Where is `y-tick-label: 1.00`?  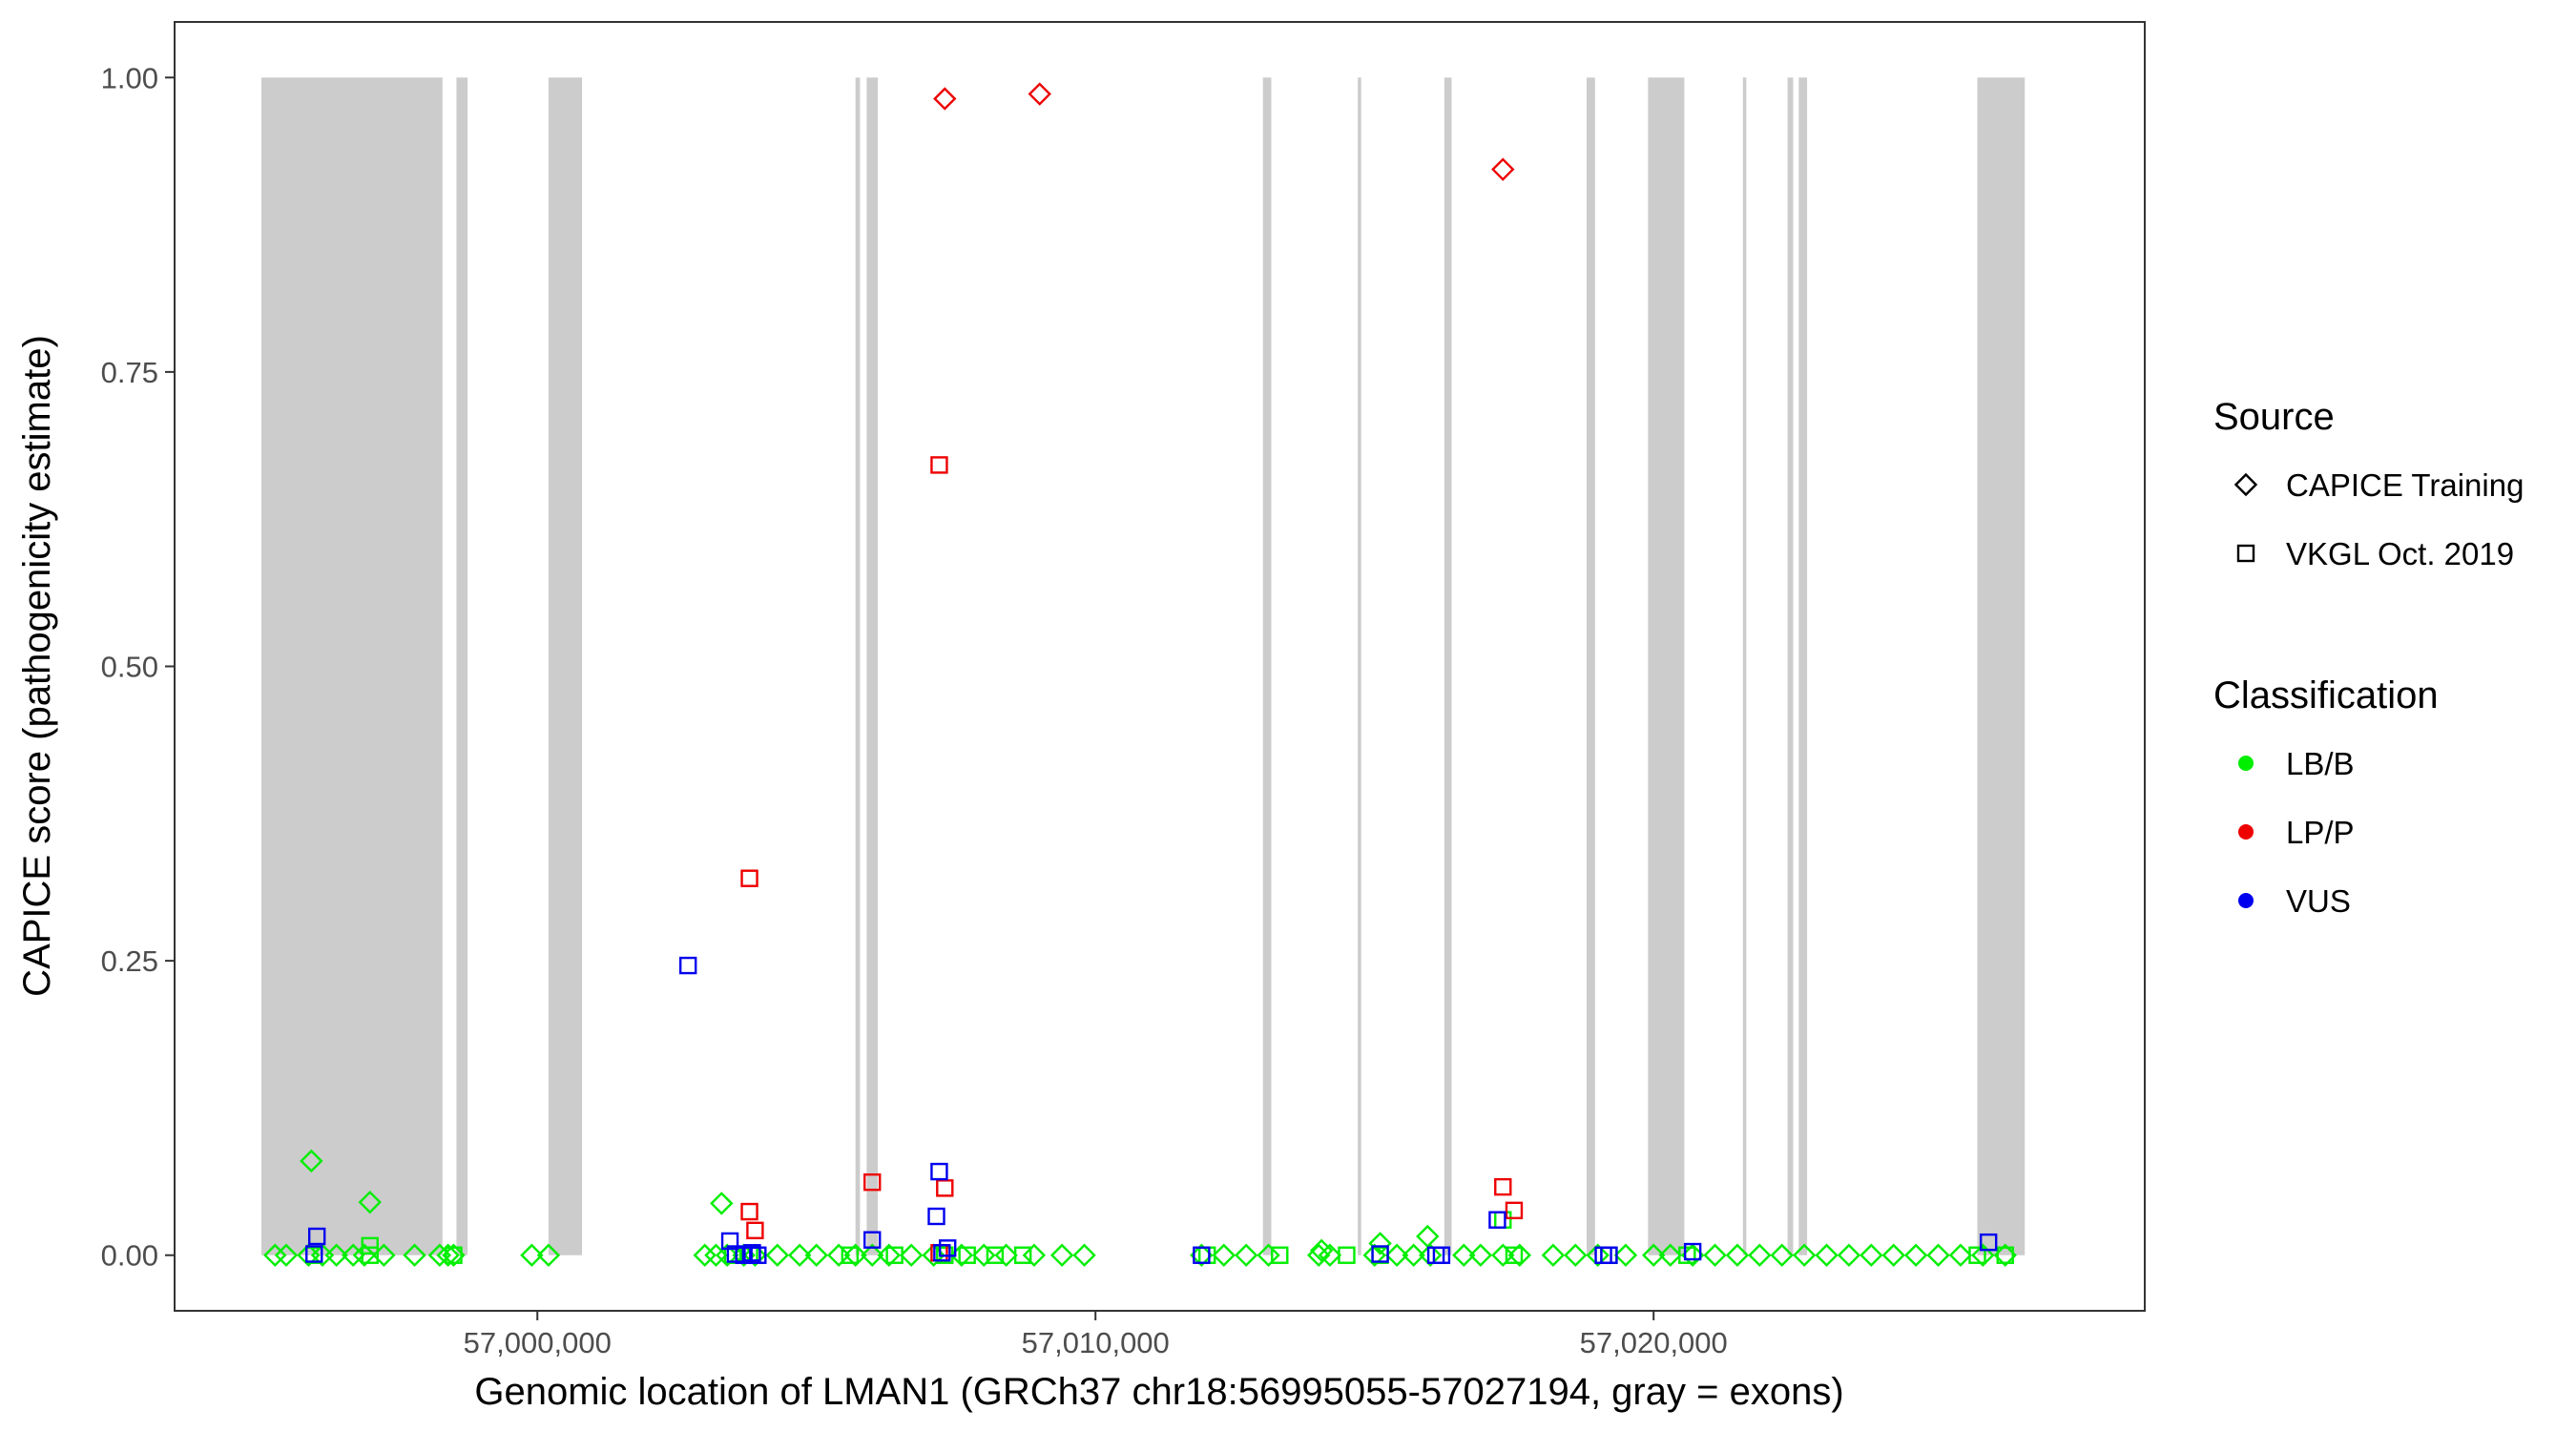 y-tick-label: 1.00 is located at coordinates (129, 77).